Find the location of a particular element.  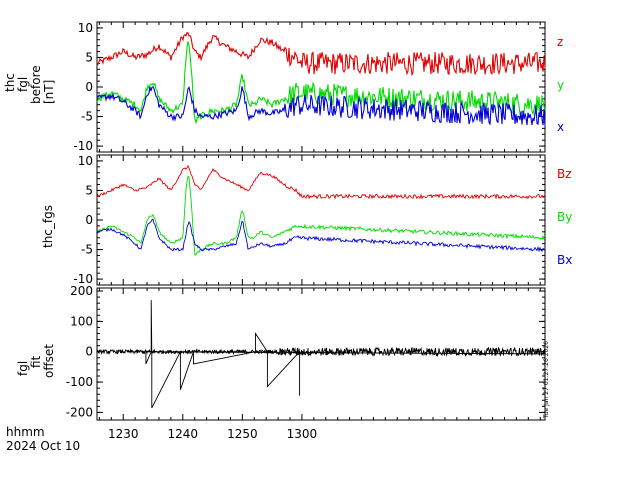

xtick-label-1250: 1250 is located at coordinates (242, 434).